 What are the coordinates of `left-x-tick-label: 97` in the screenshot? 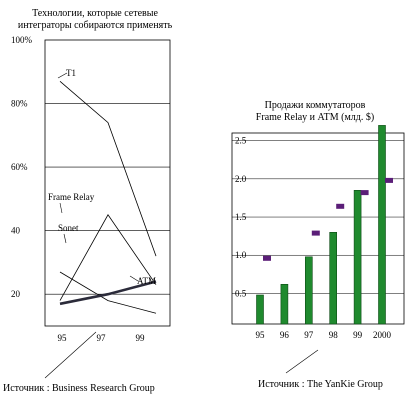 It's located at (102, 338).